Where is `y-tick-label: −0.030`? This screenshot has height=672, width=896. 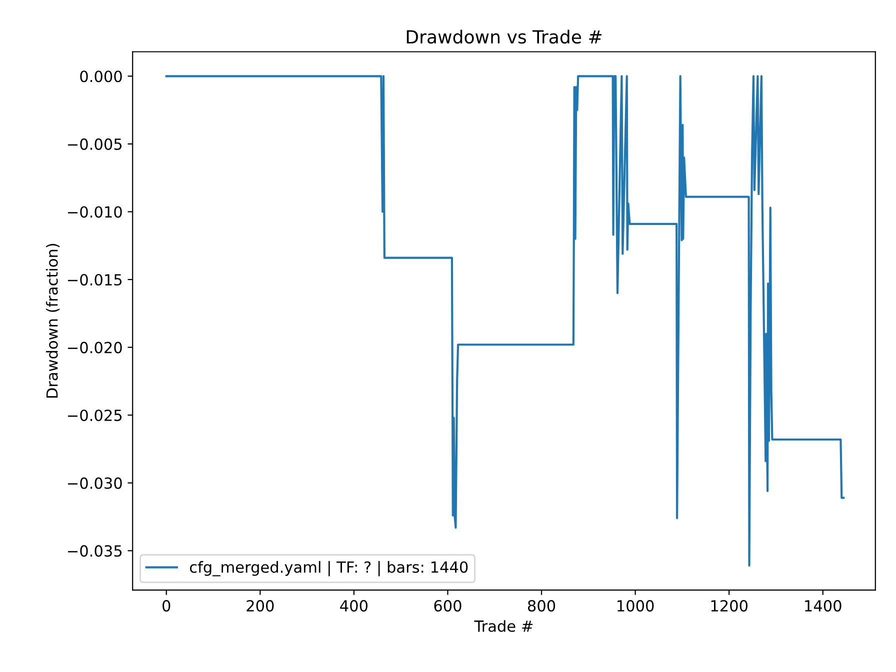 y-tick-label: −0.030 is located at coordinates (95, 483).